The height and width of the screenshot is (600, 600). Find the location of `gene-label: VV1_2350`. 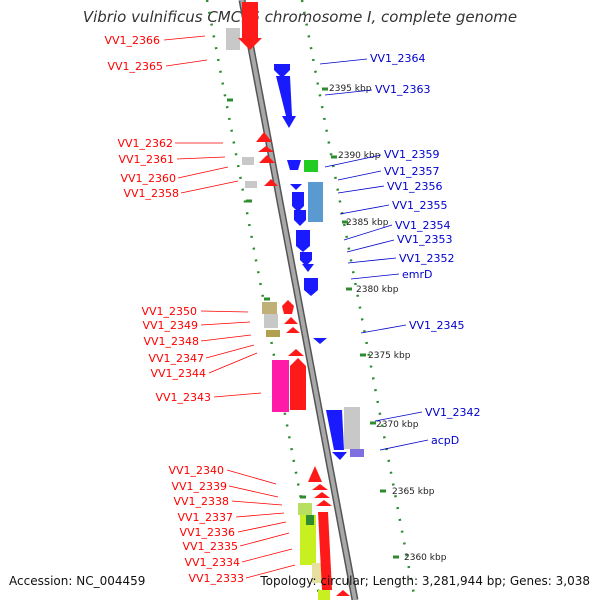

gene-label: VV1_2350 is located at coordinates (169, 311).